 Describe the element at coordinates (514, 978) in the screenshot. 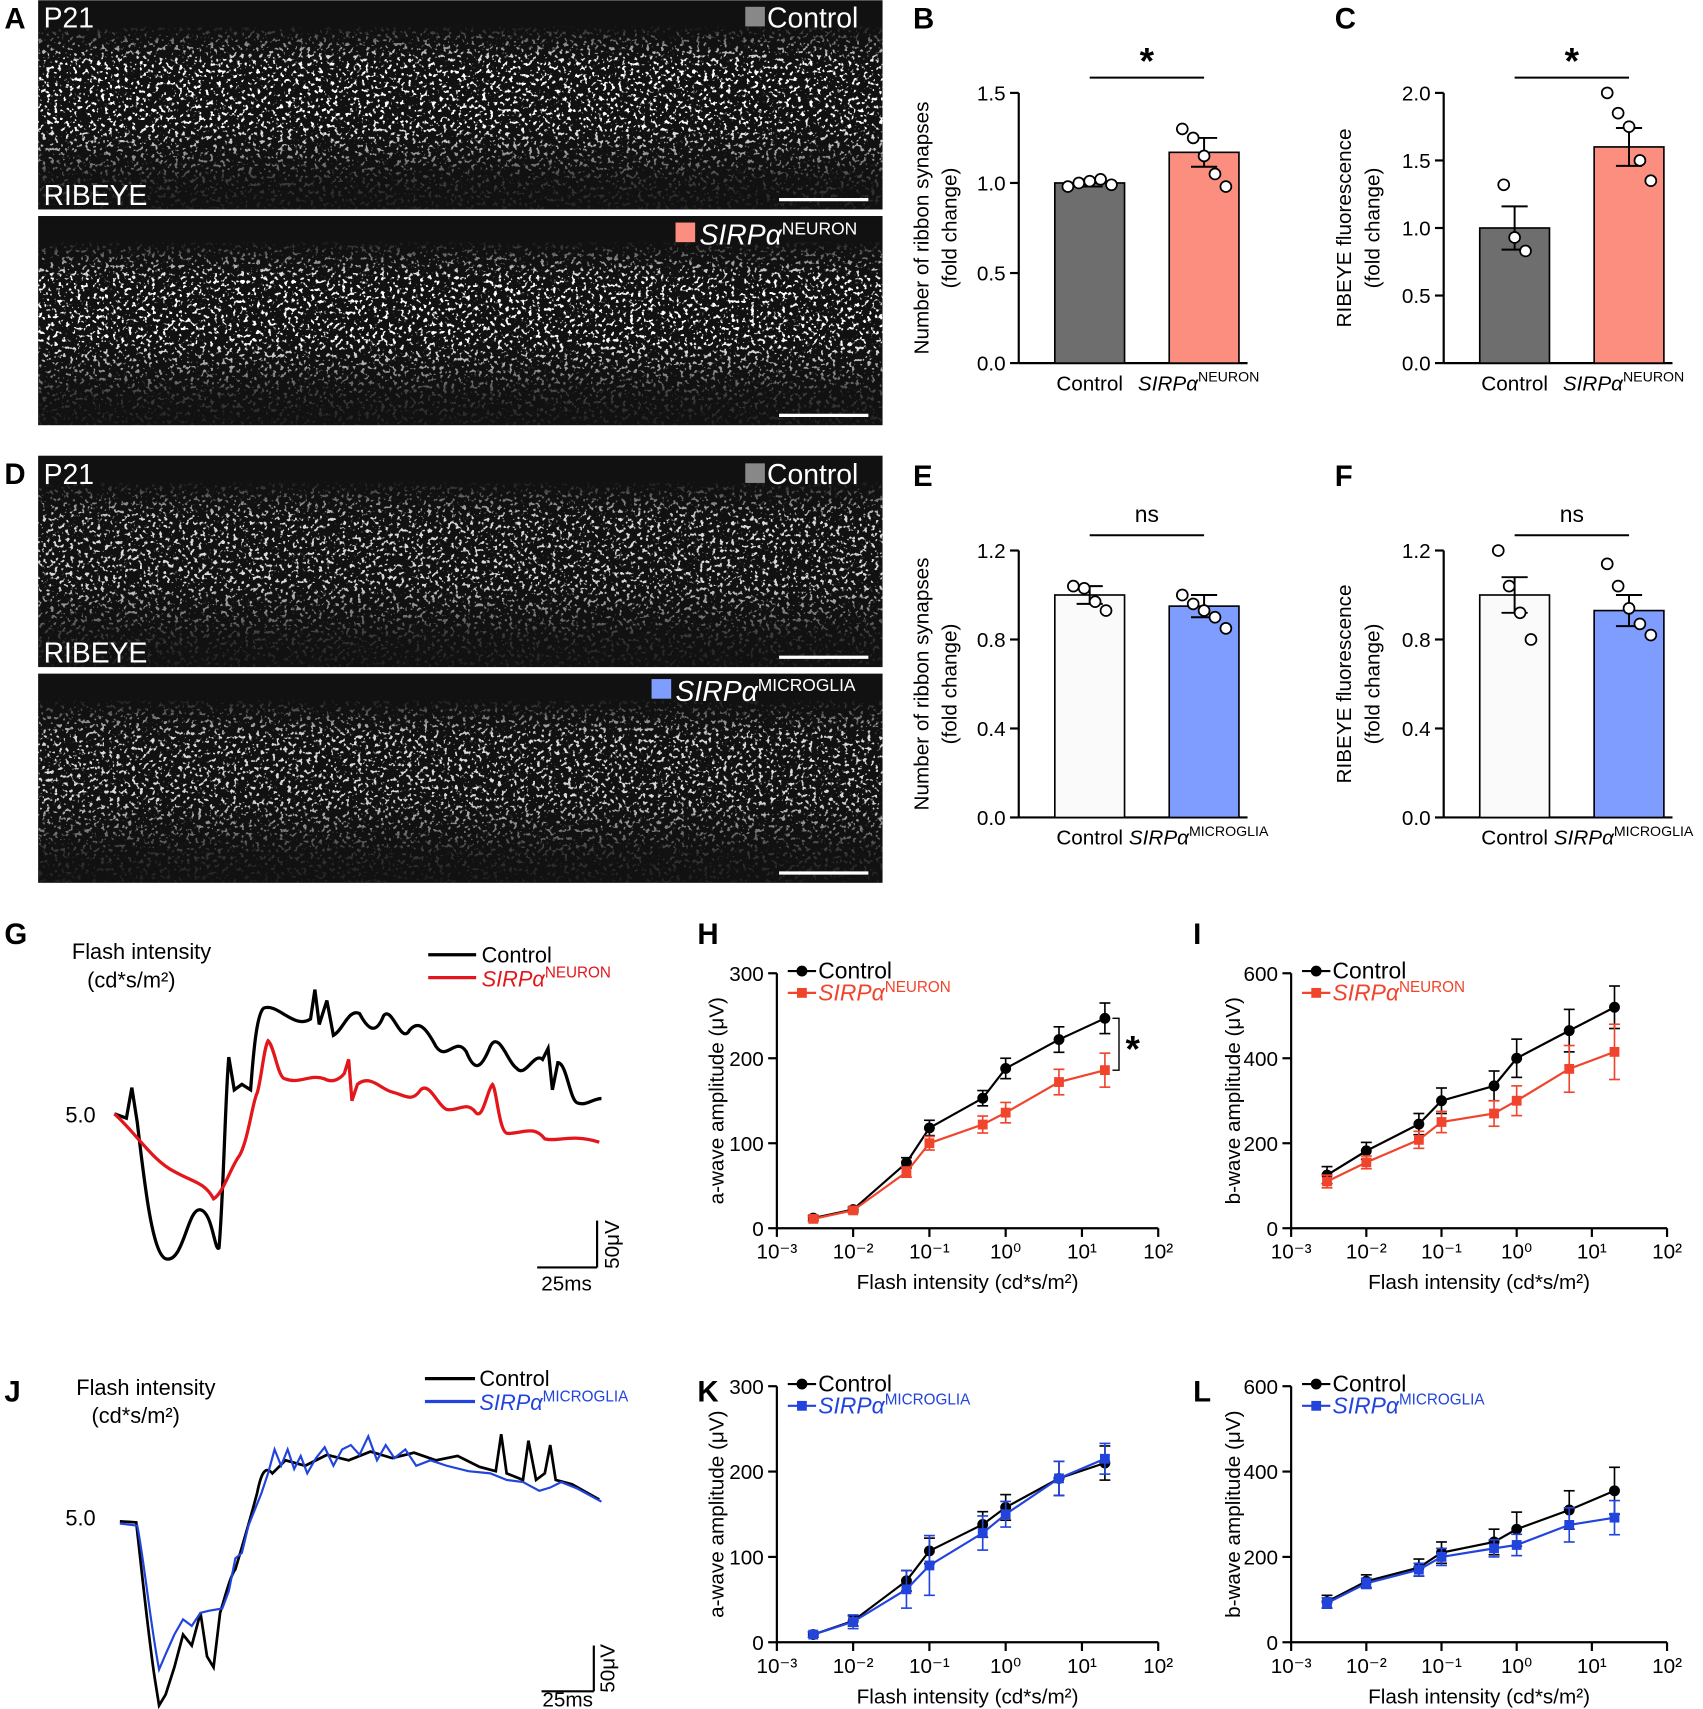

I see `legend-name: SIRPα` at that location.